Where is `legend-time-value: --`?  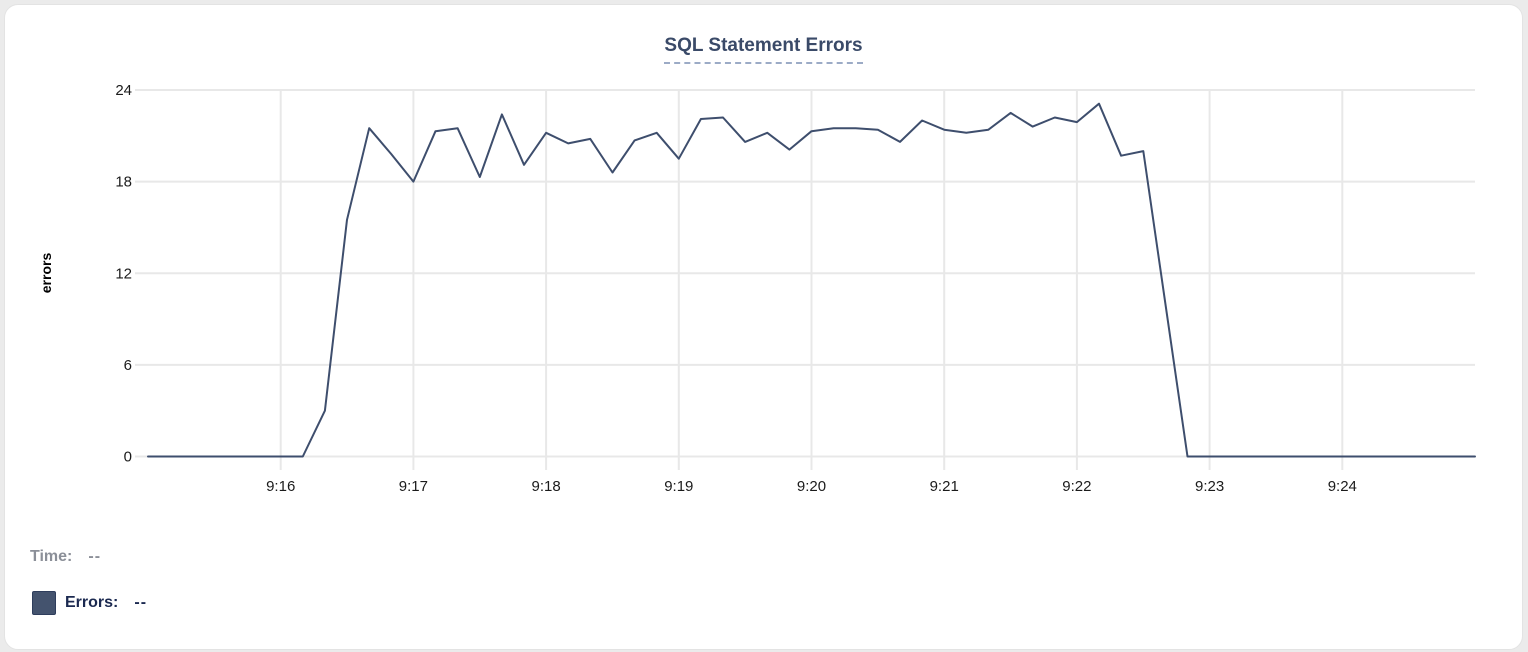 legend-time-value: -- is located at coordinates (95, 556).